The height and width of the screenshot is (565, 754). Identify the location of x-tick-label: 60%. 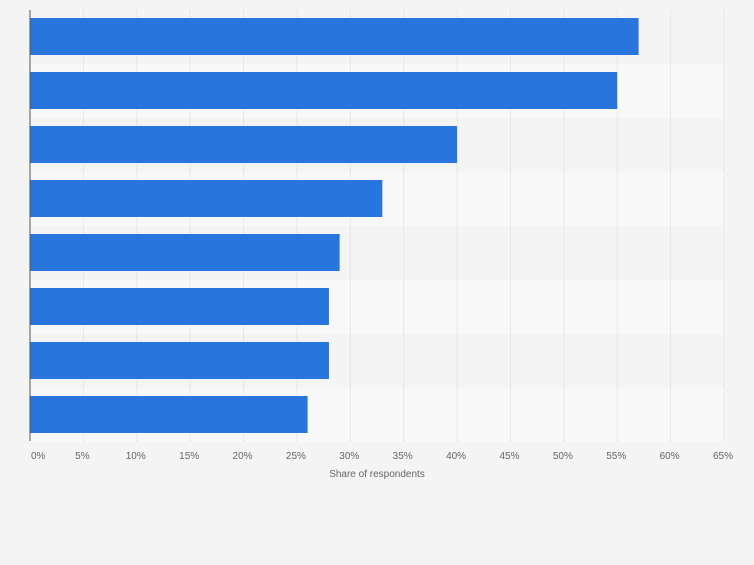
(670, 456).